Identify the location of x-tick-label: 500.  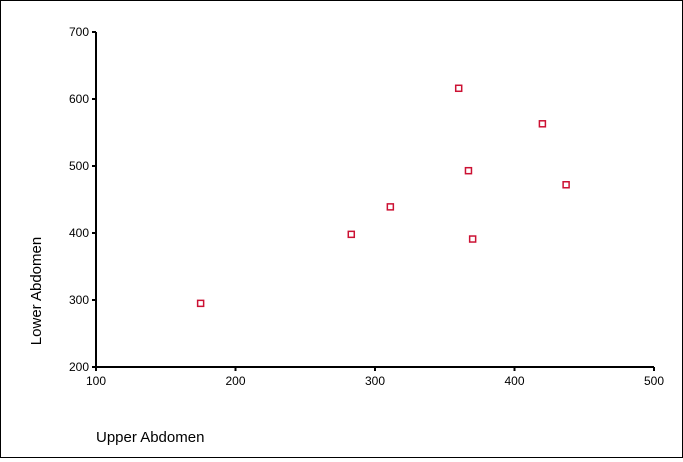
(654, 381).